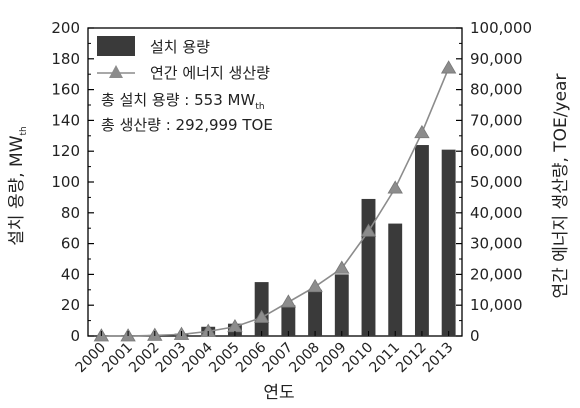 This screenshot has height=408, width=580. What do you see at coordinates (496, 244) in the screenshot?
I see `right-tick-label: 30,000` at bounding box center [496, 244].